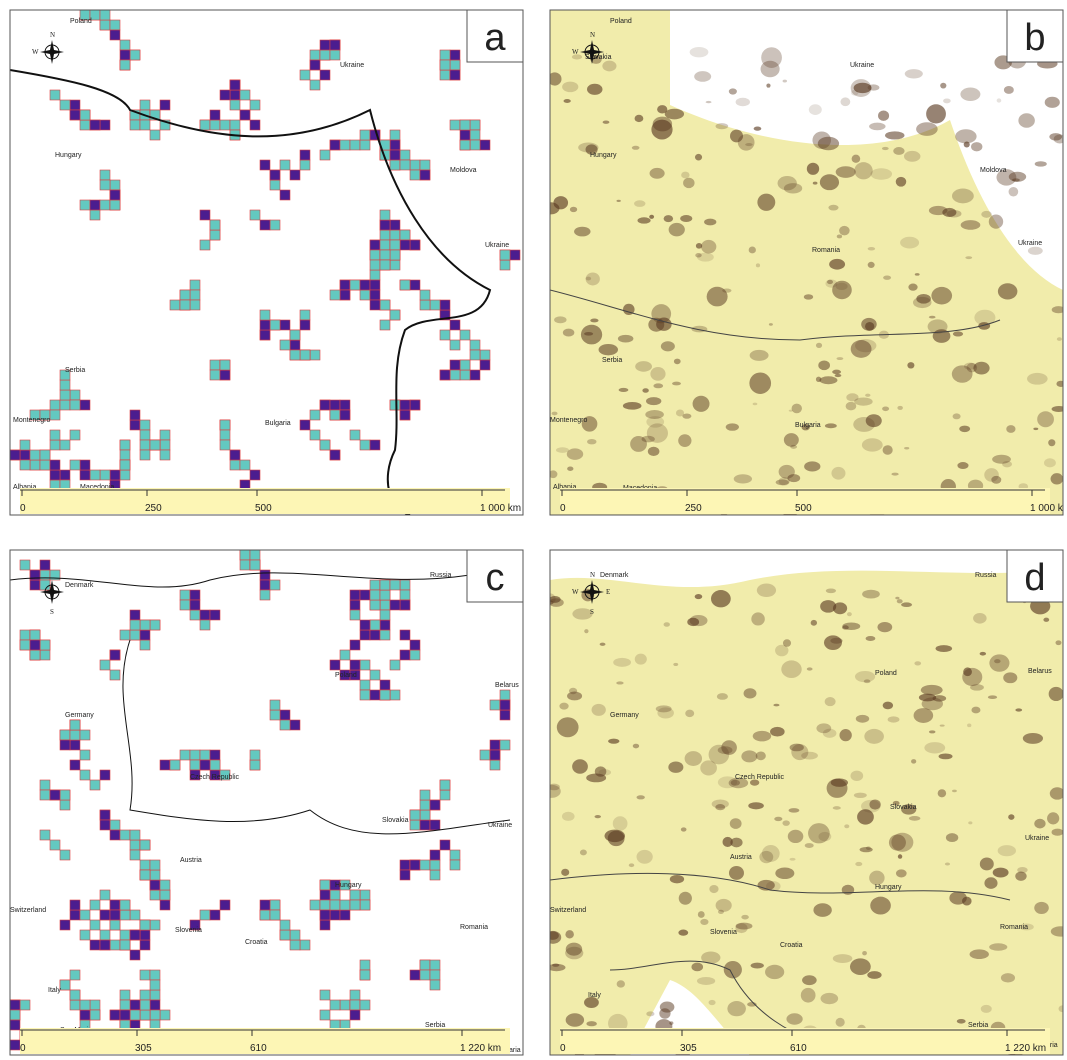 The height and width of the screenshot is (1060, 1067). What do you see at coordinates (143, 1048) in the screenshot?
I see `scale-label: 305` at bounding box center [143, 1048].